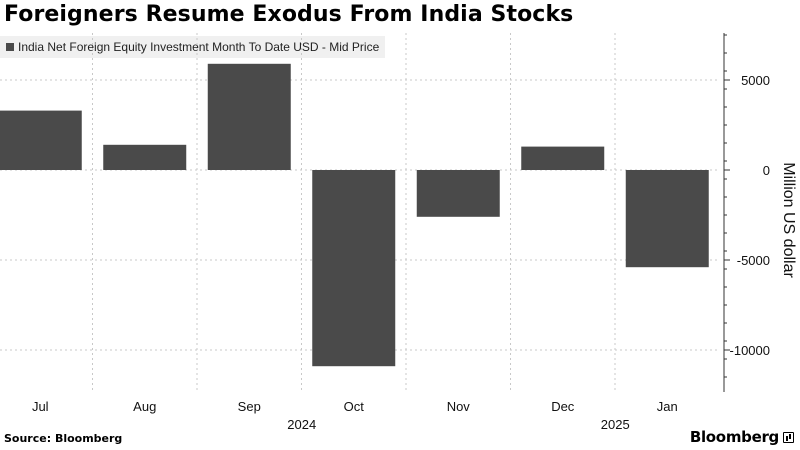  What do you see at coordinates (40, 406) in the screenshot?
I see `x-tick-label: Jul` at bounding box center [40, 406].